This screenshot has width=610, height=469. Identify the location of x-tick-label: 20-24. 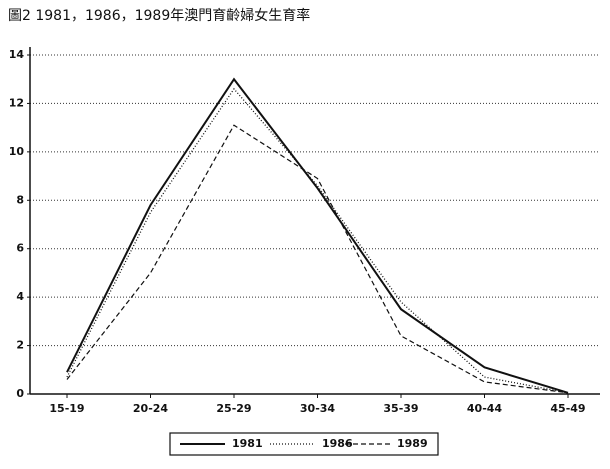
(151, 408).